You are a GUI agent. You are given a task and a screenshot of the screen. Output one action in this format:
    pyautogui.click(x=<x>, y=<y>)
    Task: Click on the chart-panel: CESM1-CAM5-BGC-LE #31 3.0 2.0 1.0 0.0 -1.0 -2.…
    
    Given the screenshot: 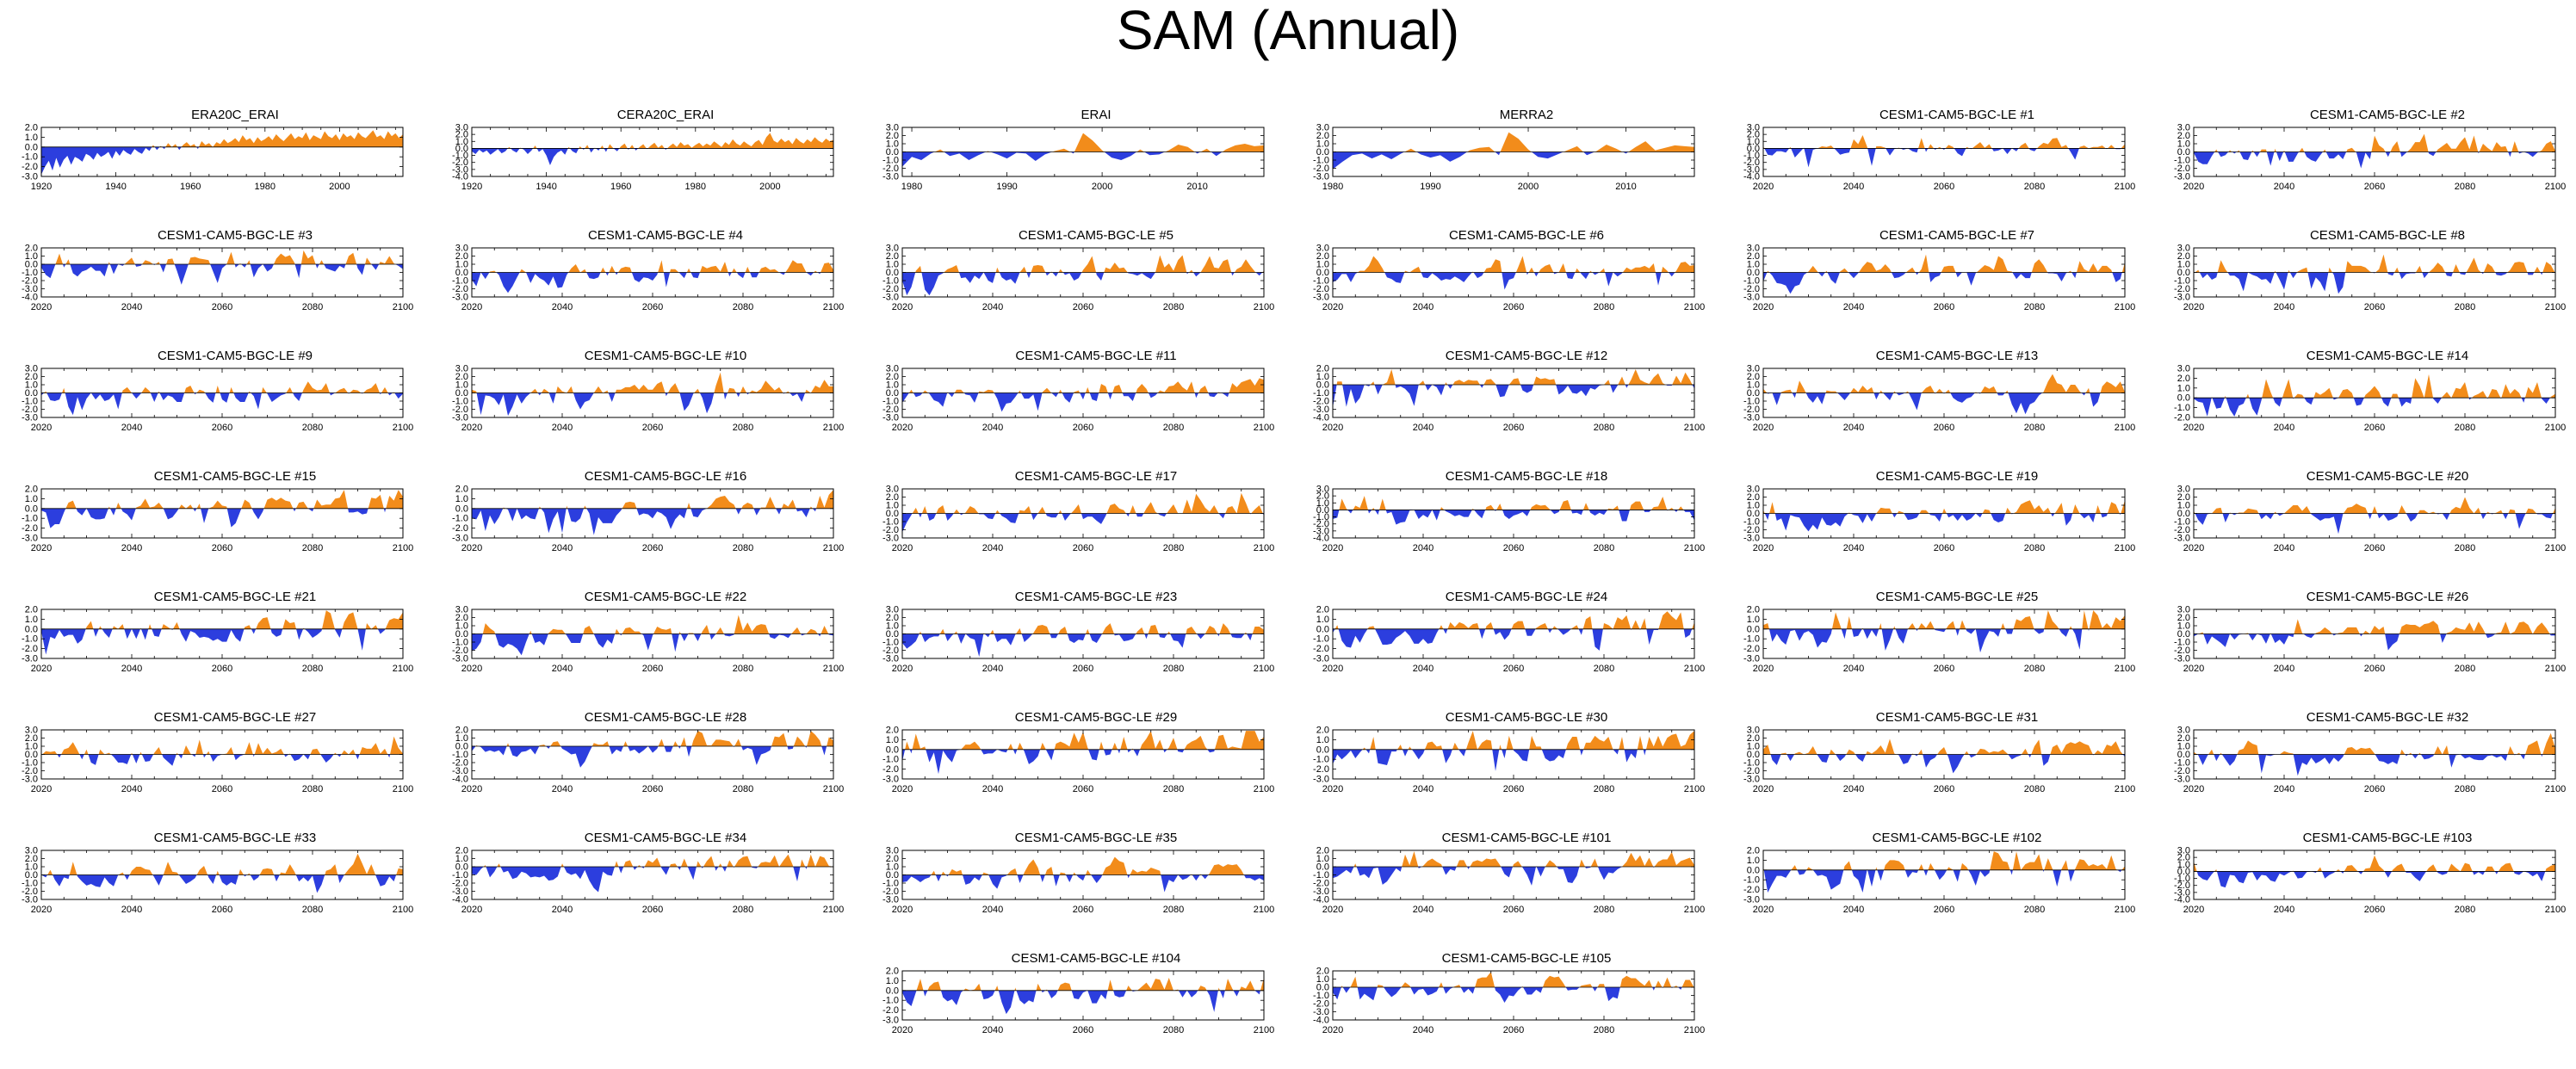 What is the action you would take?
    pyautogui.click(x=1944, y=758)
    